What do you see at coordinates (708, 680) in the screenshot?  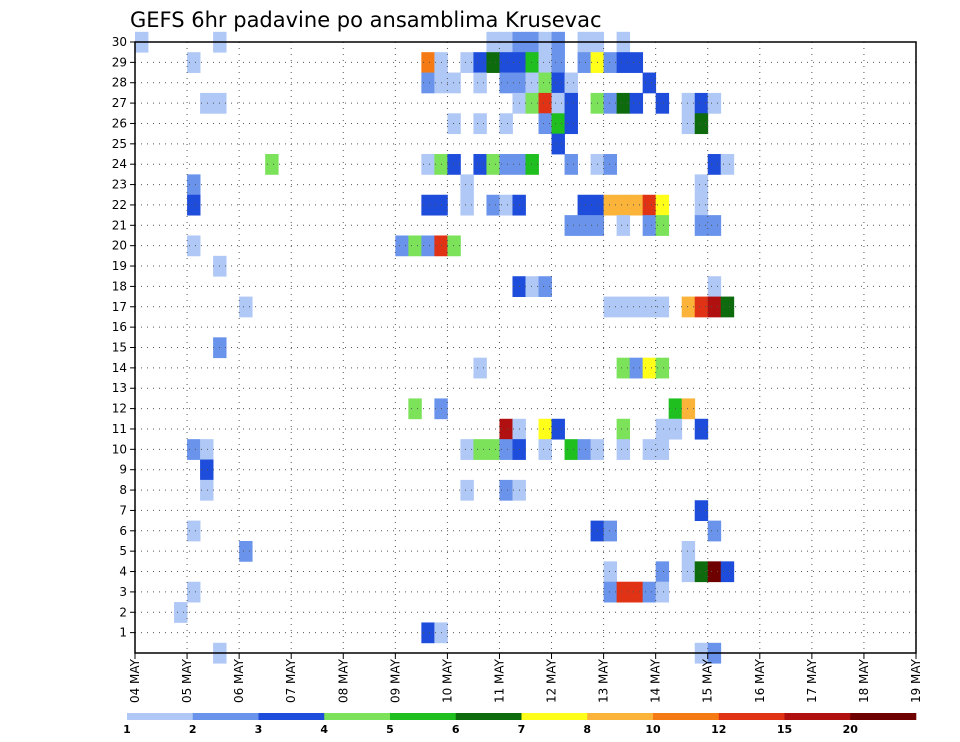 I see `x-tick-label: 15 MAY` at bounding box center [708, 680].